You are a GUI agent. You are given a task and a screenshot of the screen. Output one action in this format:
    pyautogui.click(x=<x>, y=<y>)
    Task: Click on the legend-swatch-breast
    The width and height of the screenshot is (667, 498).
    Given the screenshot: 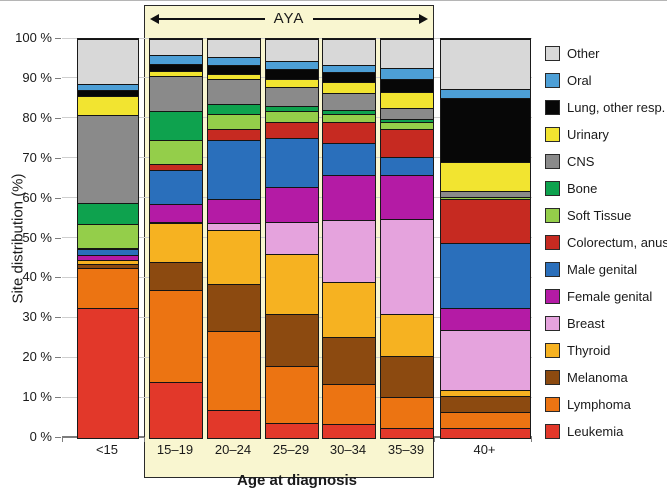 What is the action you would take?
    pyautogui.click(x=552, y=323)
    